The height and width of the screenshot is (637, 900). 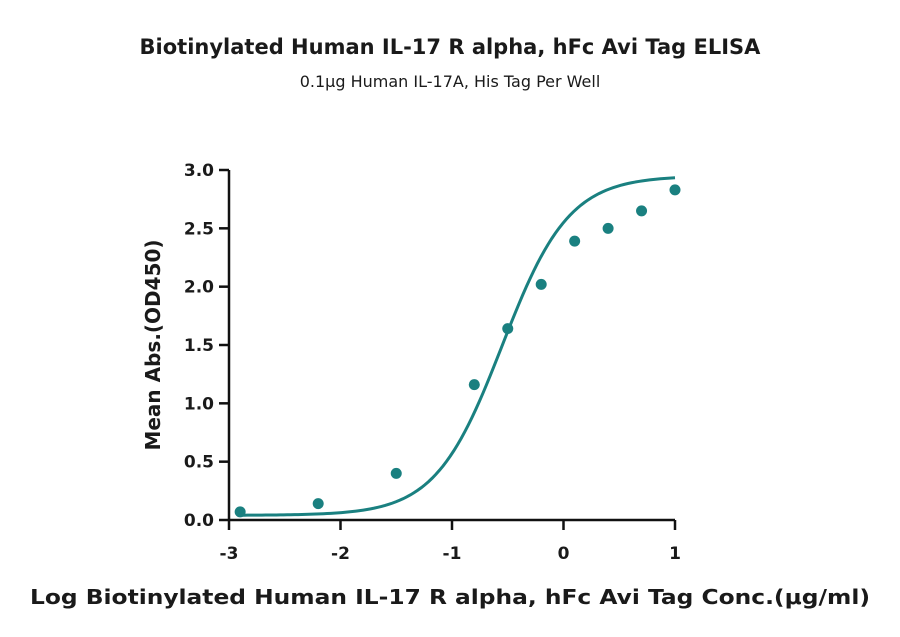 I want to click on x-tick-label: 0, so click(x=564, y=554).